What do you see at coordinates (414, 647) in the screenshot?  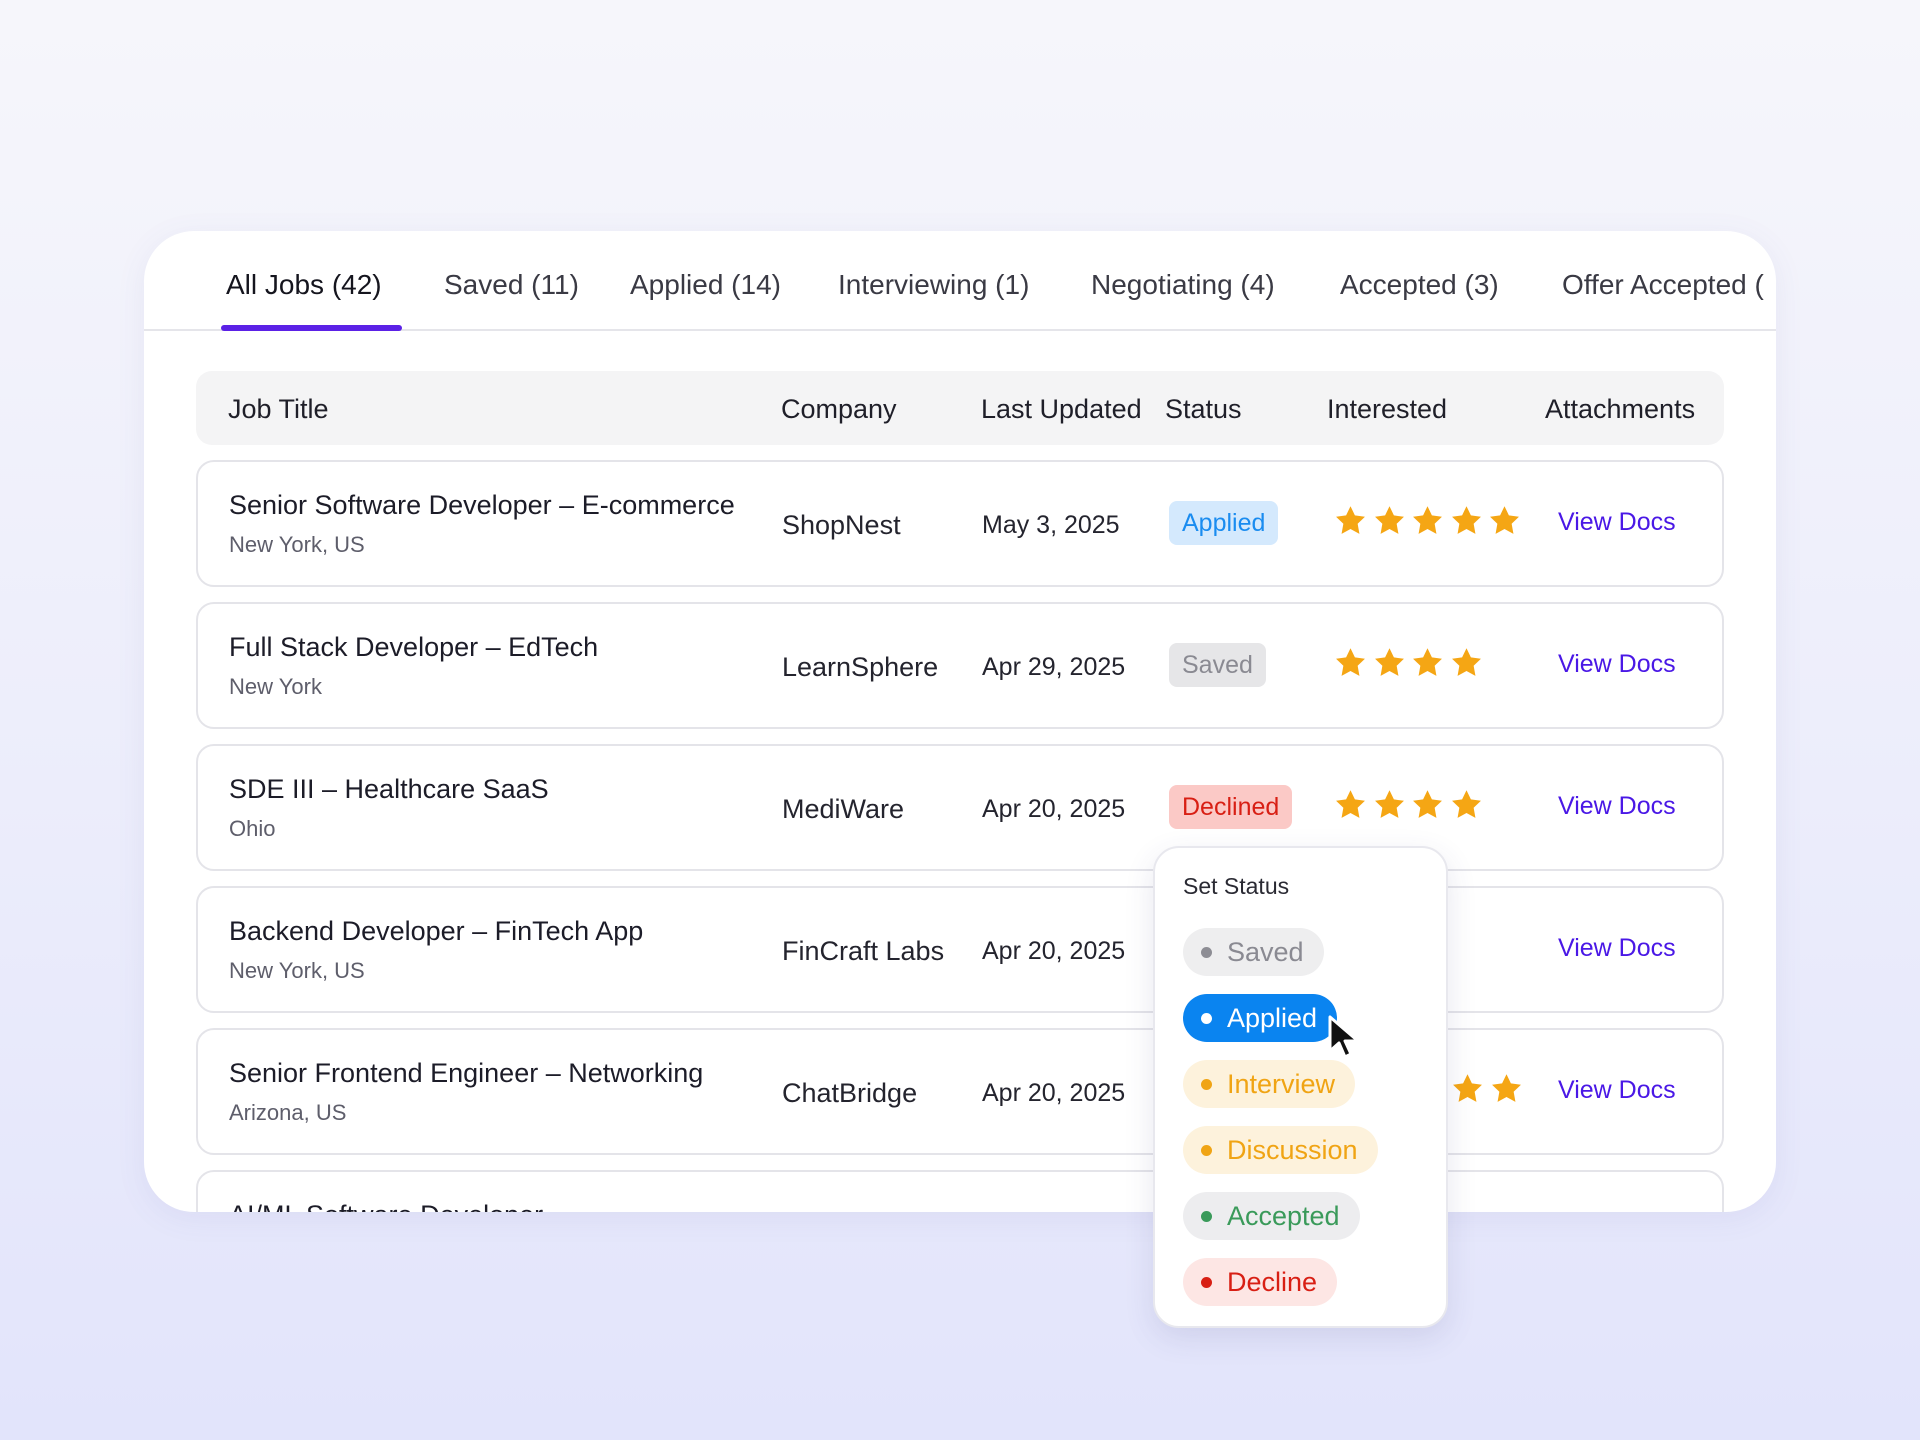 I see `job-title: Full Stack Developer – EdTech` at bounding box center [414, 647].